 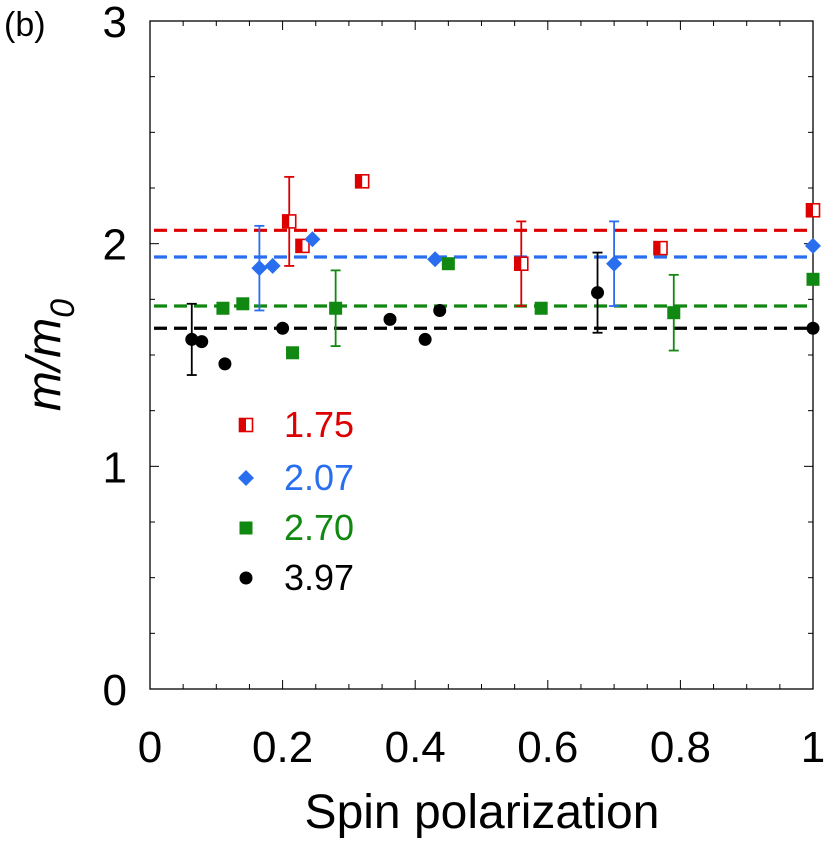 I want to click on y-tick-label: 2, so click(x=115, y=245).